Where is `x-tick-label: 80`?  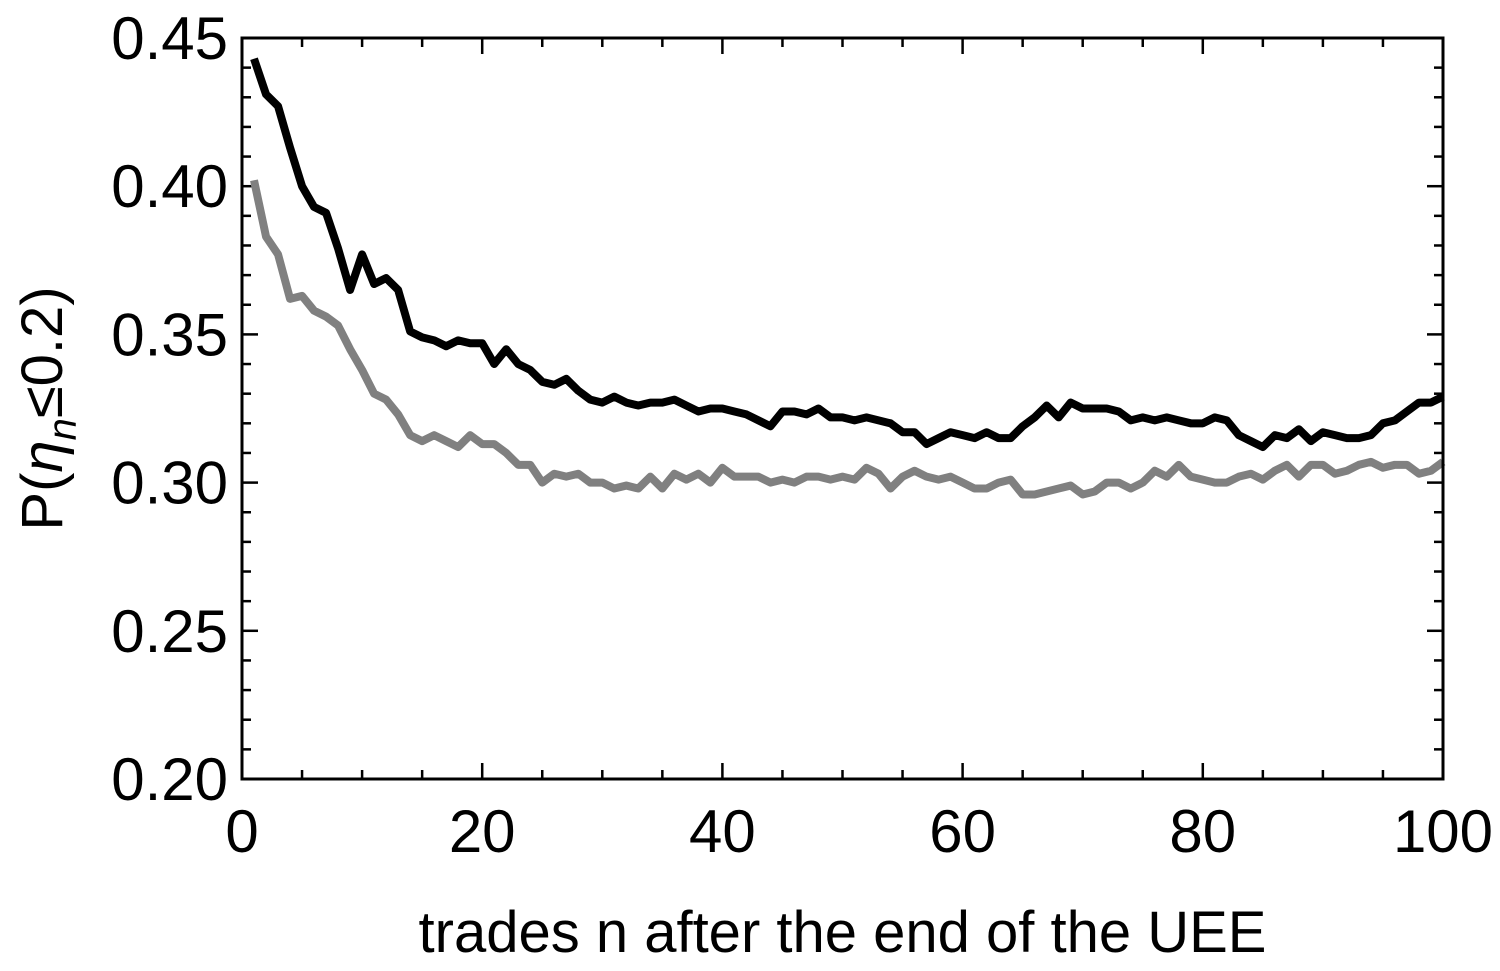
x-tick-label: 80 is located at coordinates (1202, 831).